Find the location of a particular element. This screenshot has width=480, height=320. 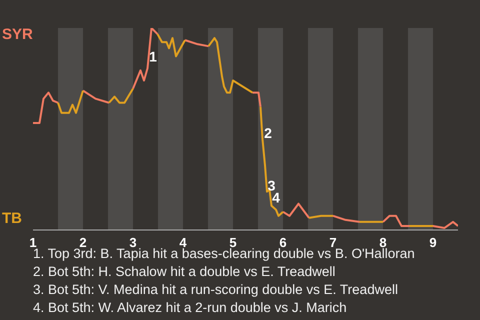

annotation: 1 is located at coordinates (153, 56).